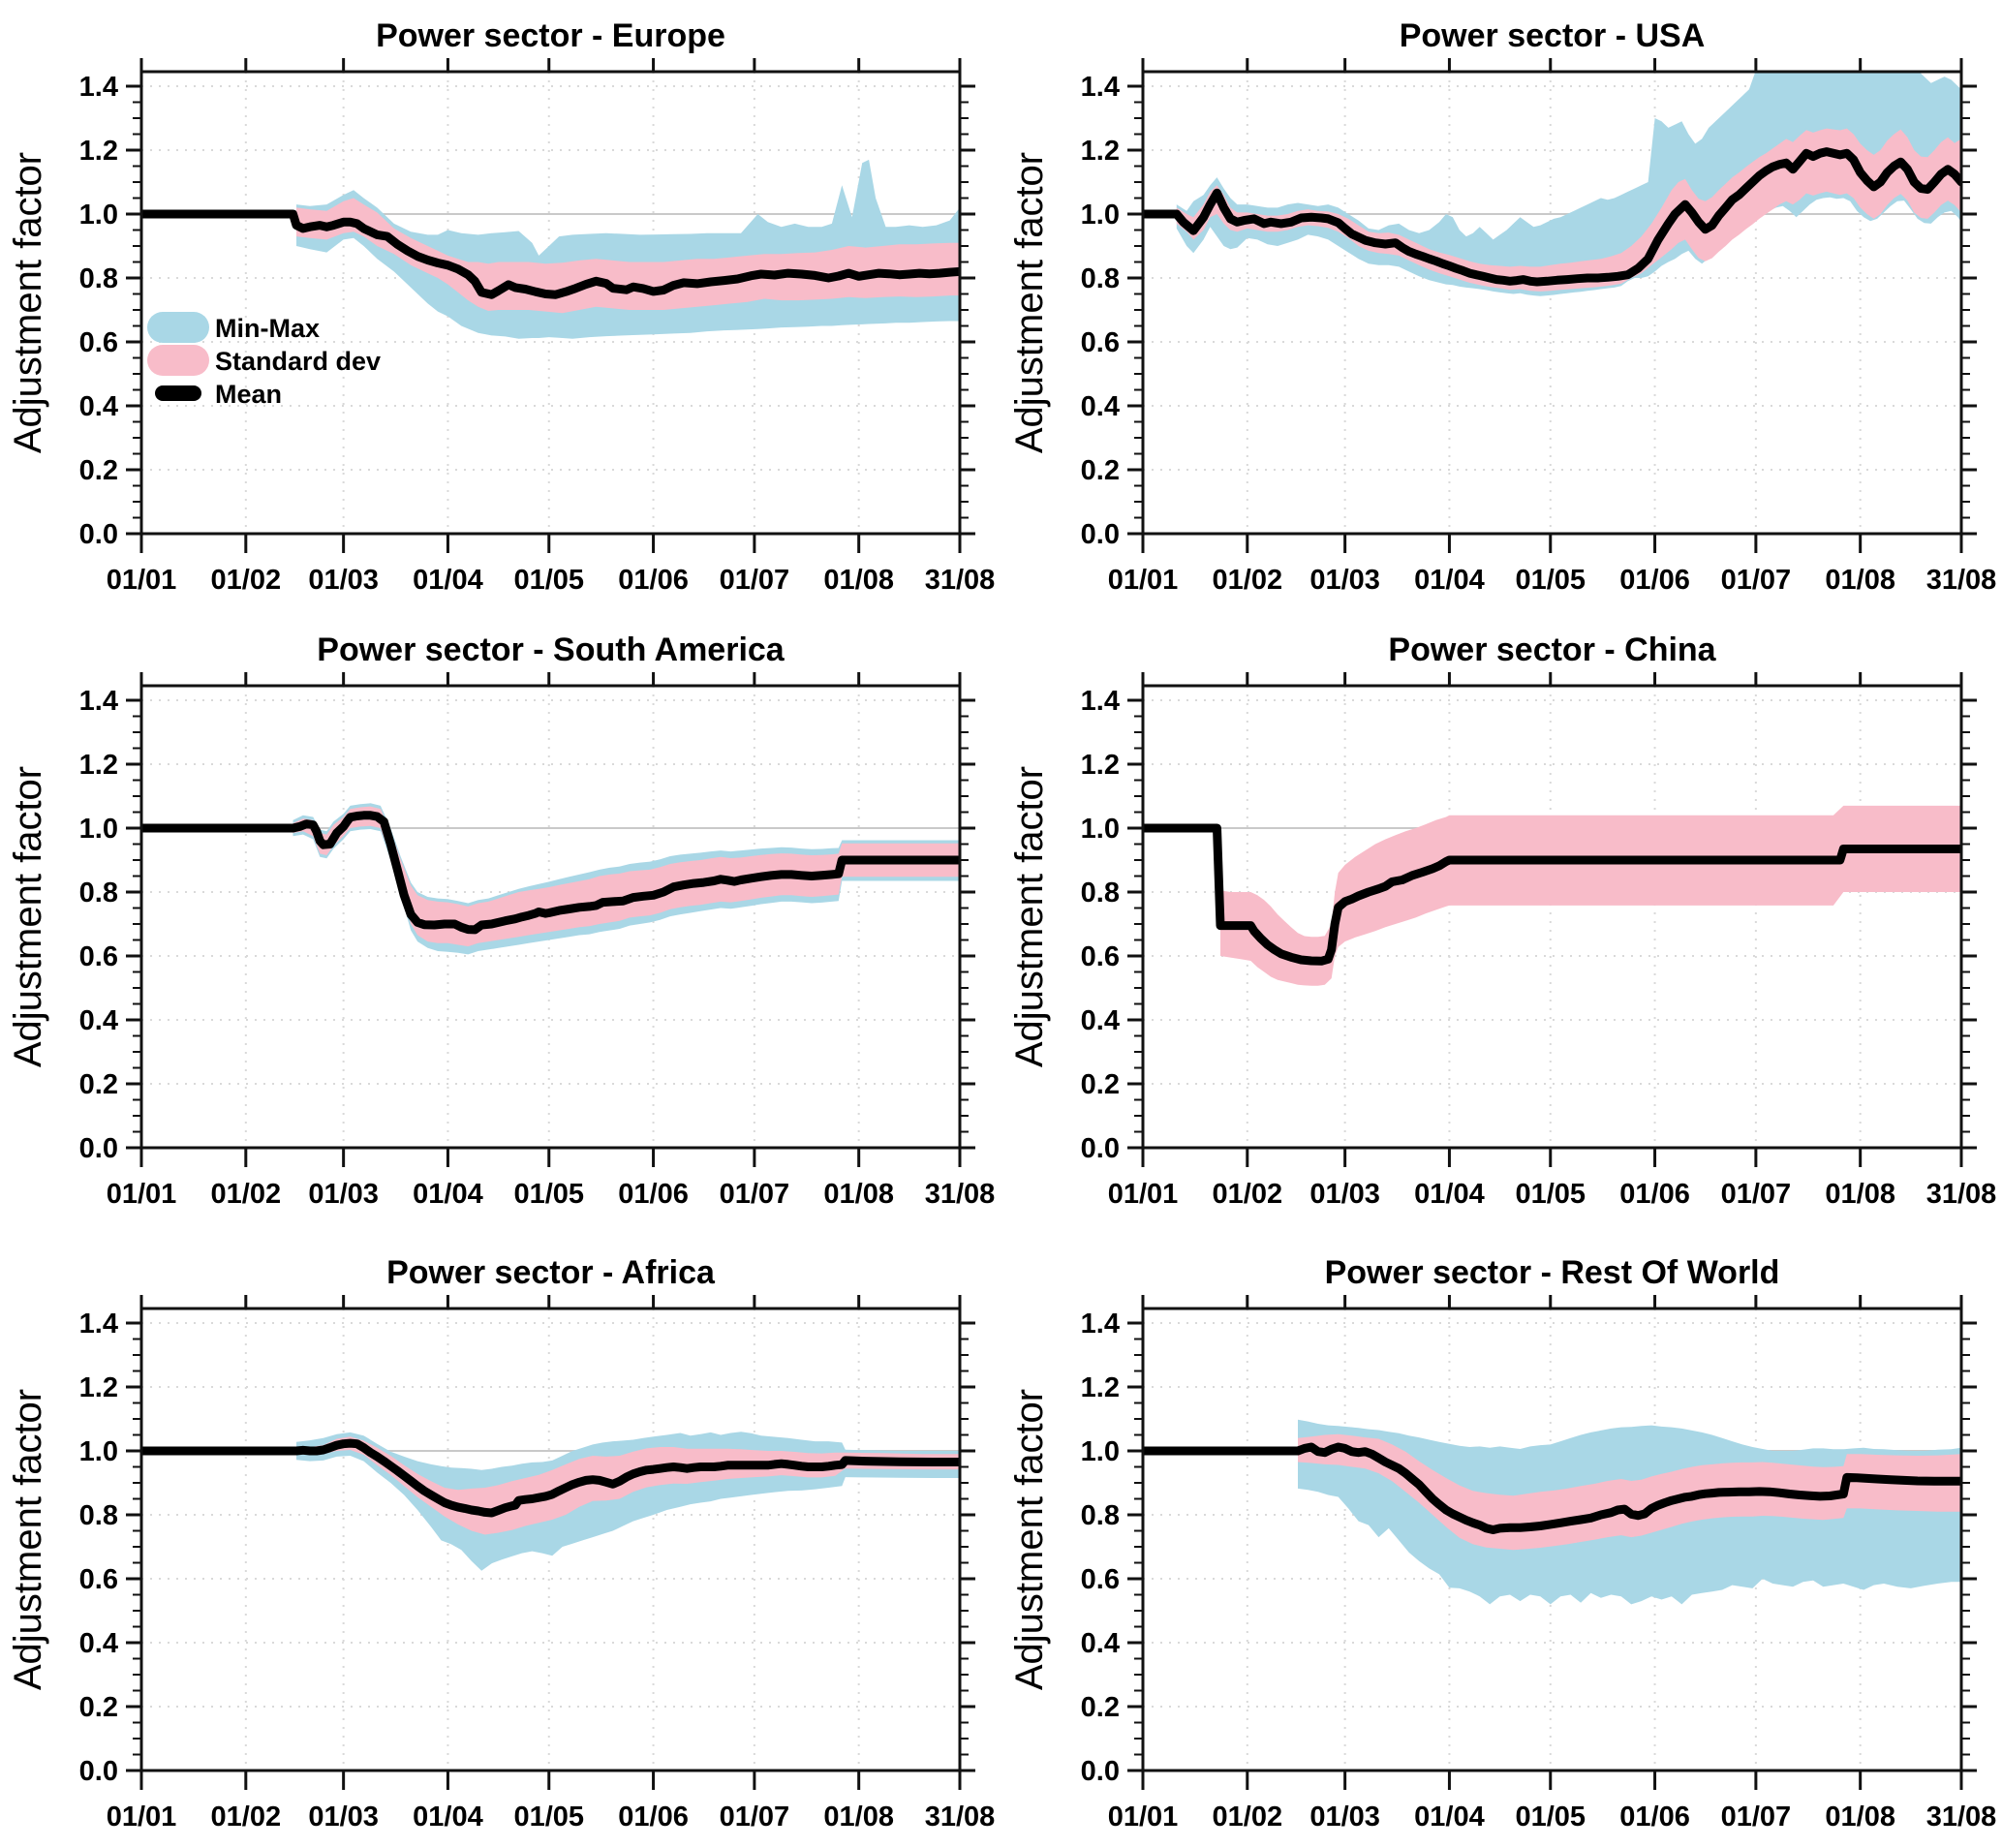 The image size is (2002, 1848). What do you see at coordinates (551, 650) in the screenshot?
I see `chart-title: Power sector - South America` at bounding box center [551, 650].